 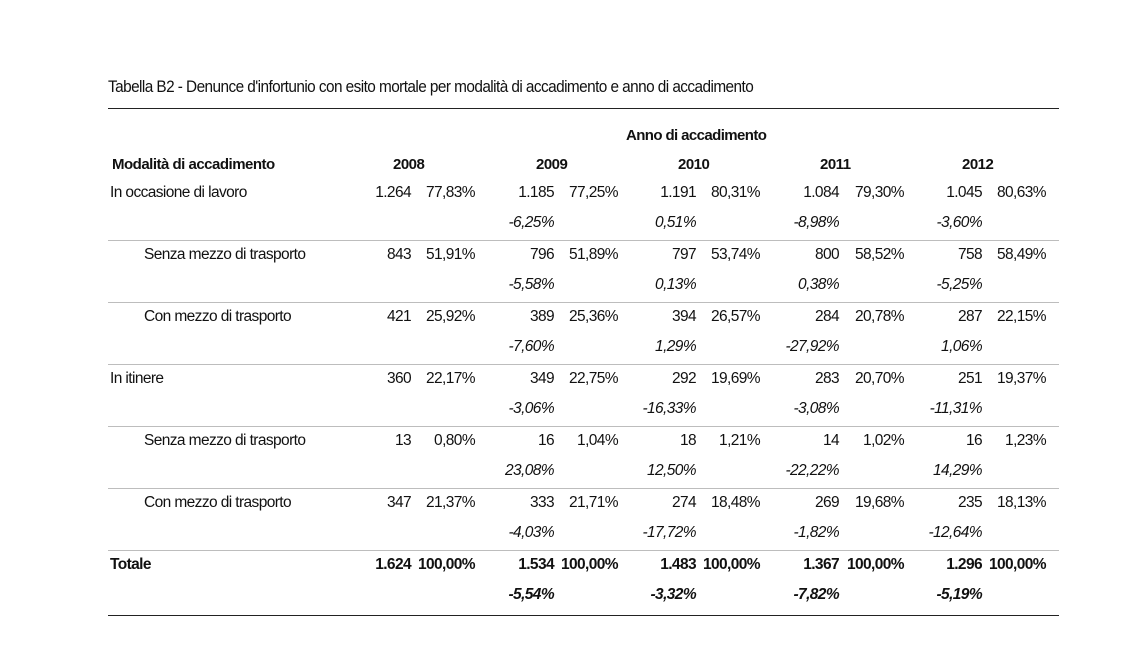 What do you see at coordinates (531, 284) in the screenshot?
I see `cell-change: -5,58%` at bounding box center [531, 284].